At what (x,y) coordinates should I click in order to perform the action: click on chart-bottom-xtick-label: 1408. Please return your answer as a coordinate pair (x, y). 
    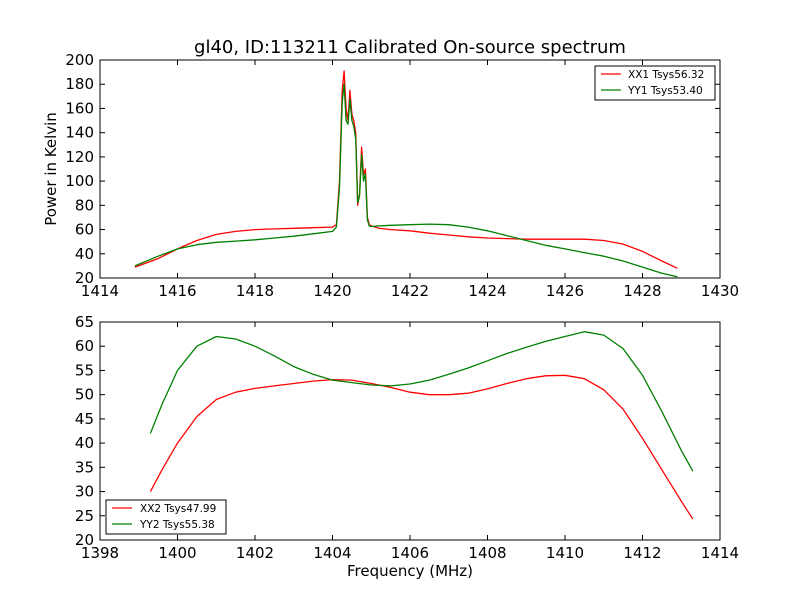
    Looking at the image, I should click on (487, 553).